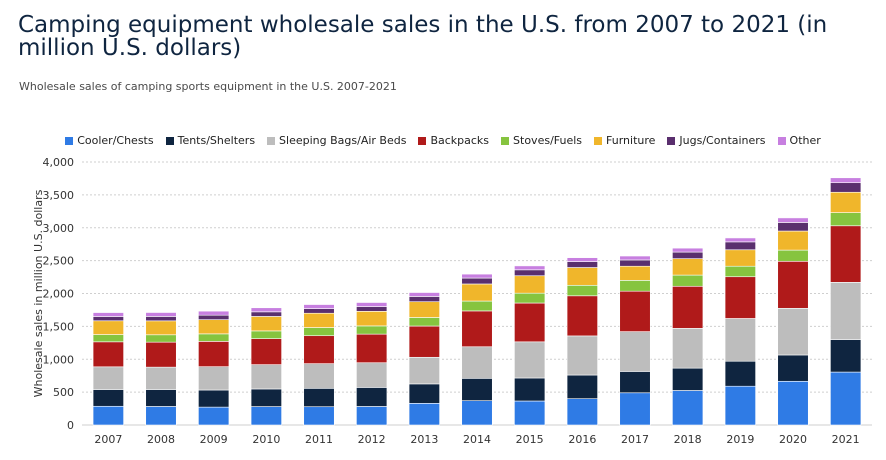  Describe the element at coordinates (109, 140) in the screenshot. I see `legend-item: Cooler/Chests` at that location.